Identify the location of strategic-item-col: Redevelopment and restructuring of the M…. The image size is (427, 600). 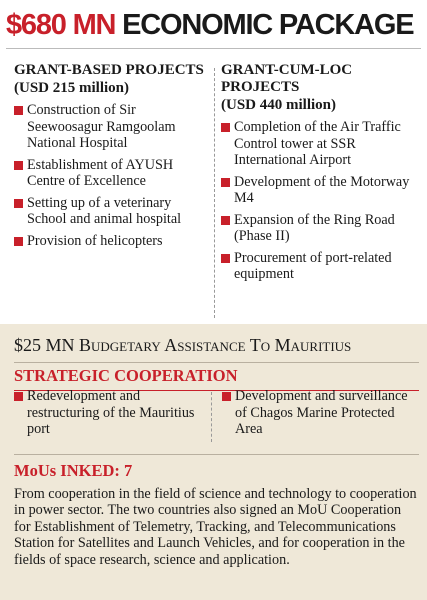
(106, 413).